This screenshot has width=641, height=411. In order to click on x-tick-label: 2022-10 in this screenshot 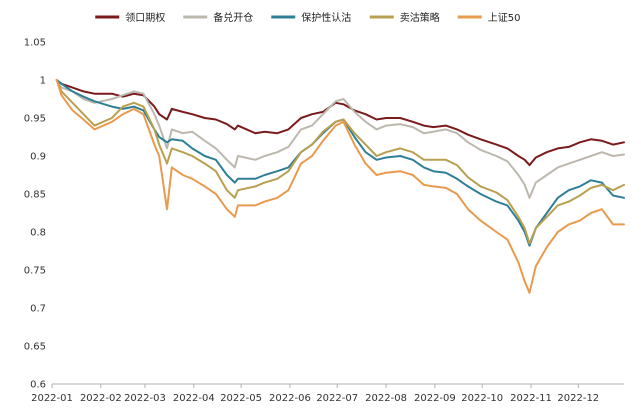, I will do `click(482, 398)`.